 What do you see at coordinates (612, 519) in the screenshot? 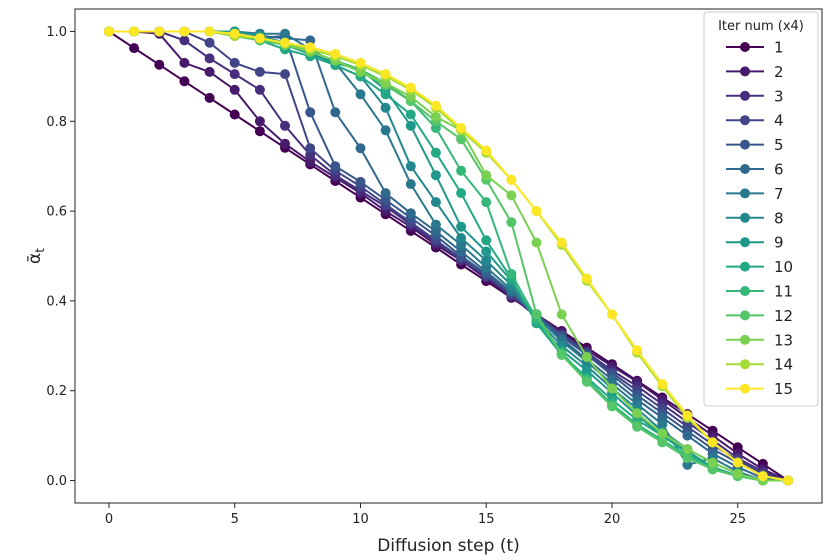
I see `x-tick-label: 20` at bounding box center [612, 519].